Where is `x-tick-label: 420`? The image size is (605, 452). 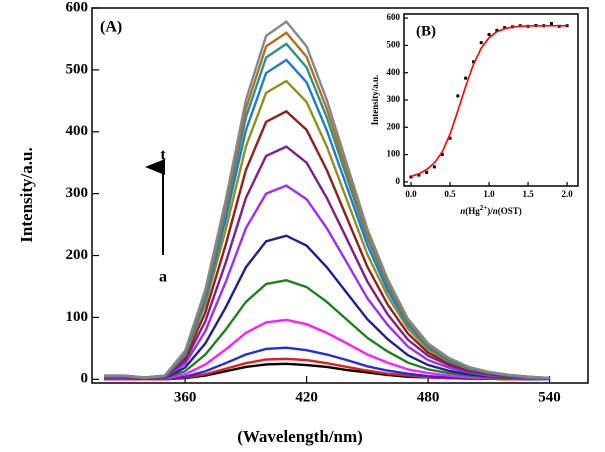
x-tick-label: 420 is located at coordinates (306, 397).